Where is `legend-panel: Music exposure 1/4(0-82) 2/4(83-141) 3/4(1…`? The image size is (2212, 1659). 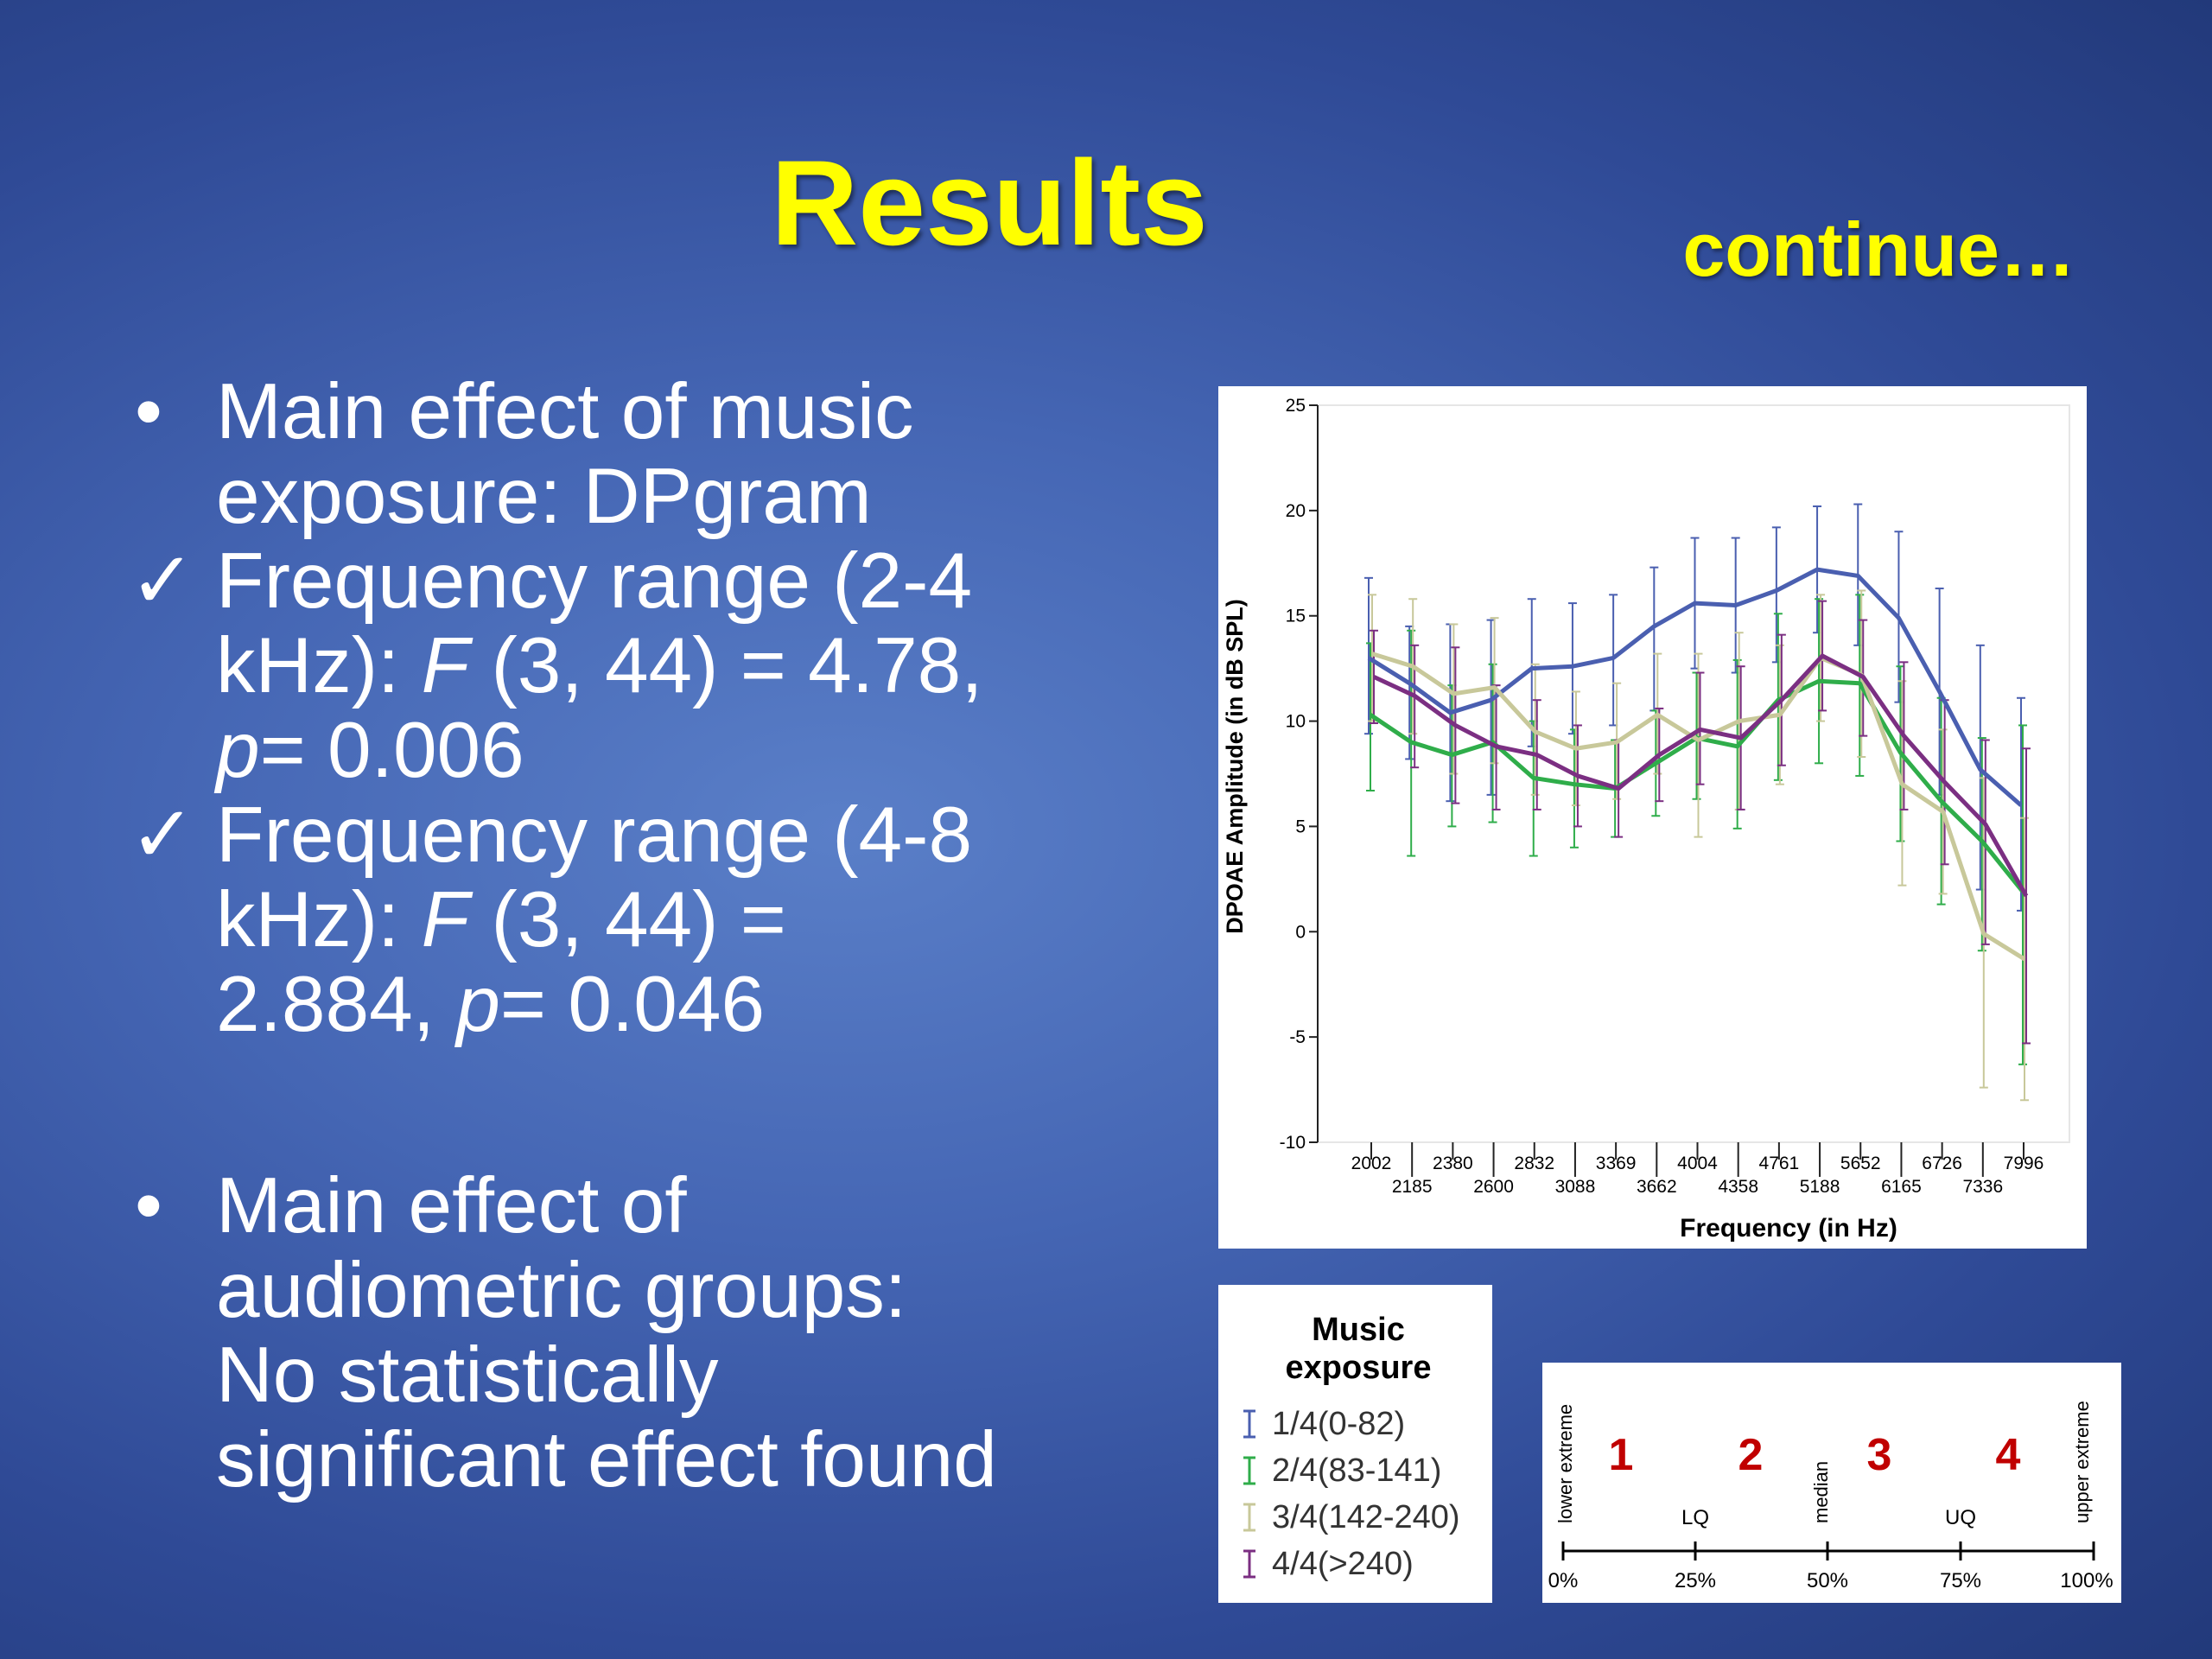 legend-panel: Music exposure 1/4(0-82) 2/4(83-141) 3/4(1… is located at coordinates (1355, 1444).